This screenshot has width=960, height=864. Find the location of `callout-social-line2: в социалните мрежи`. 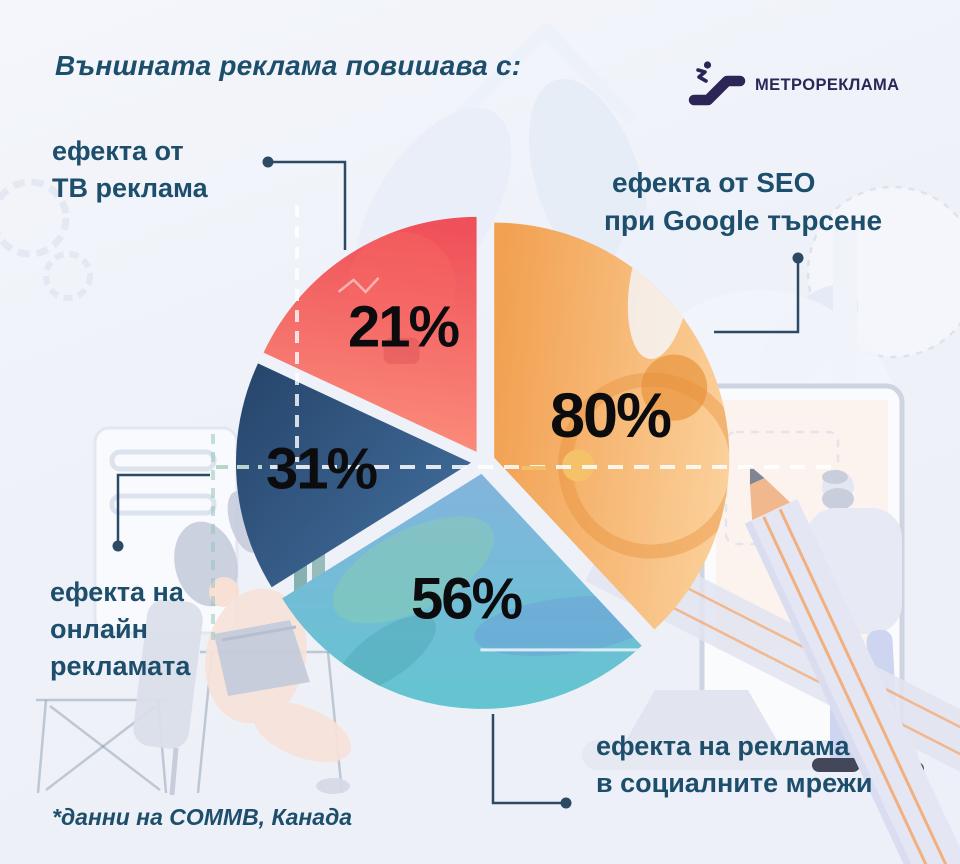

callout-social-line2: в социалните мрежи is located at coordinates (734, 783).